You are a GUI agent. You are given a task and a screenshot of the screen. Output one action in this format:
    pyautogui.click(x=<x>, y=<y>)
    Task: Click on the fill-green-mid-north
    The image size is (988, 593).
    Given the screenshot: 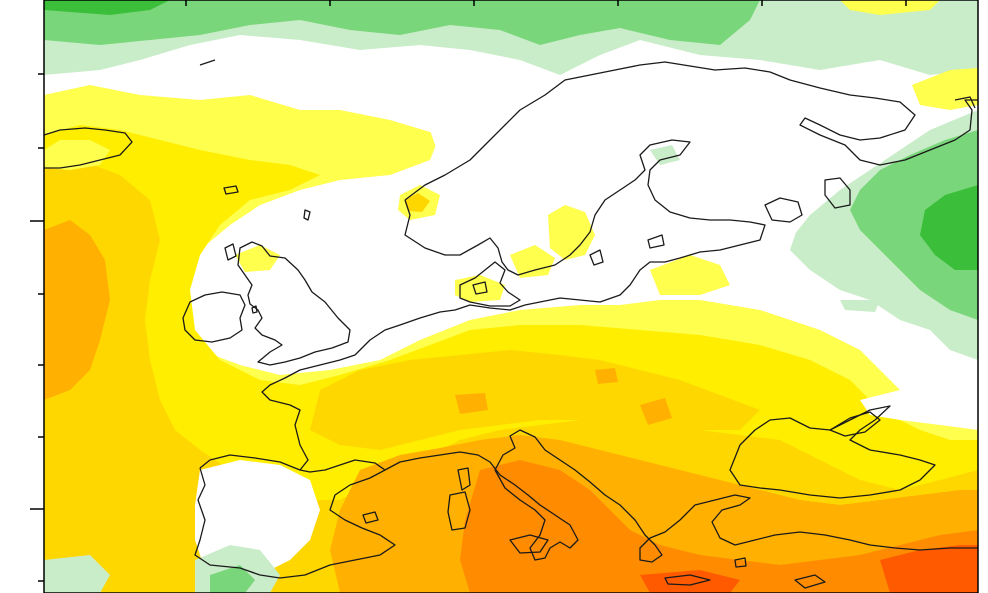 What is the action you would take?
    pyautogui.click(x=402, y=22)
    